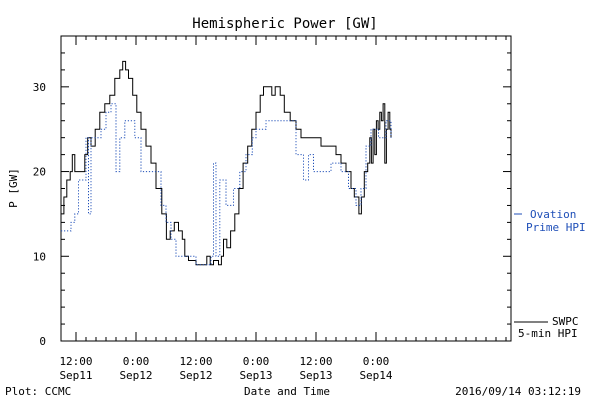 The height and width of the screenshot is (400, 600). What do you see at coordinates (39, 172) in the screenshot?
I see `y-tick-label: 20` at bounding box center [39, 172].